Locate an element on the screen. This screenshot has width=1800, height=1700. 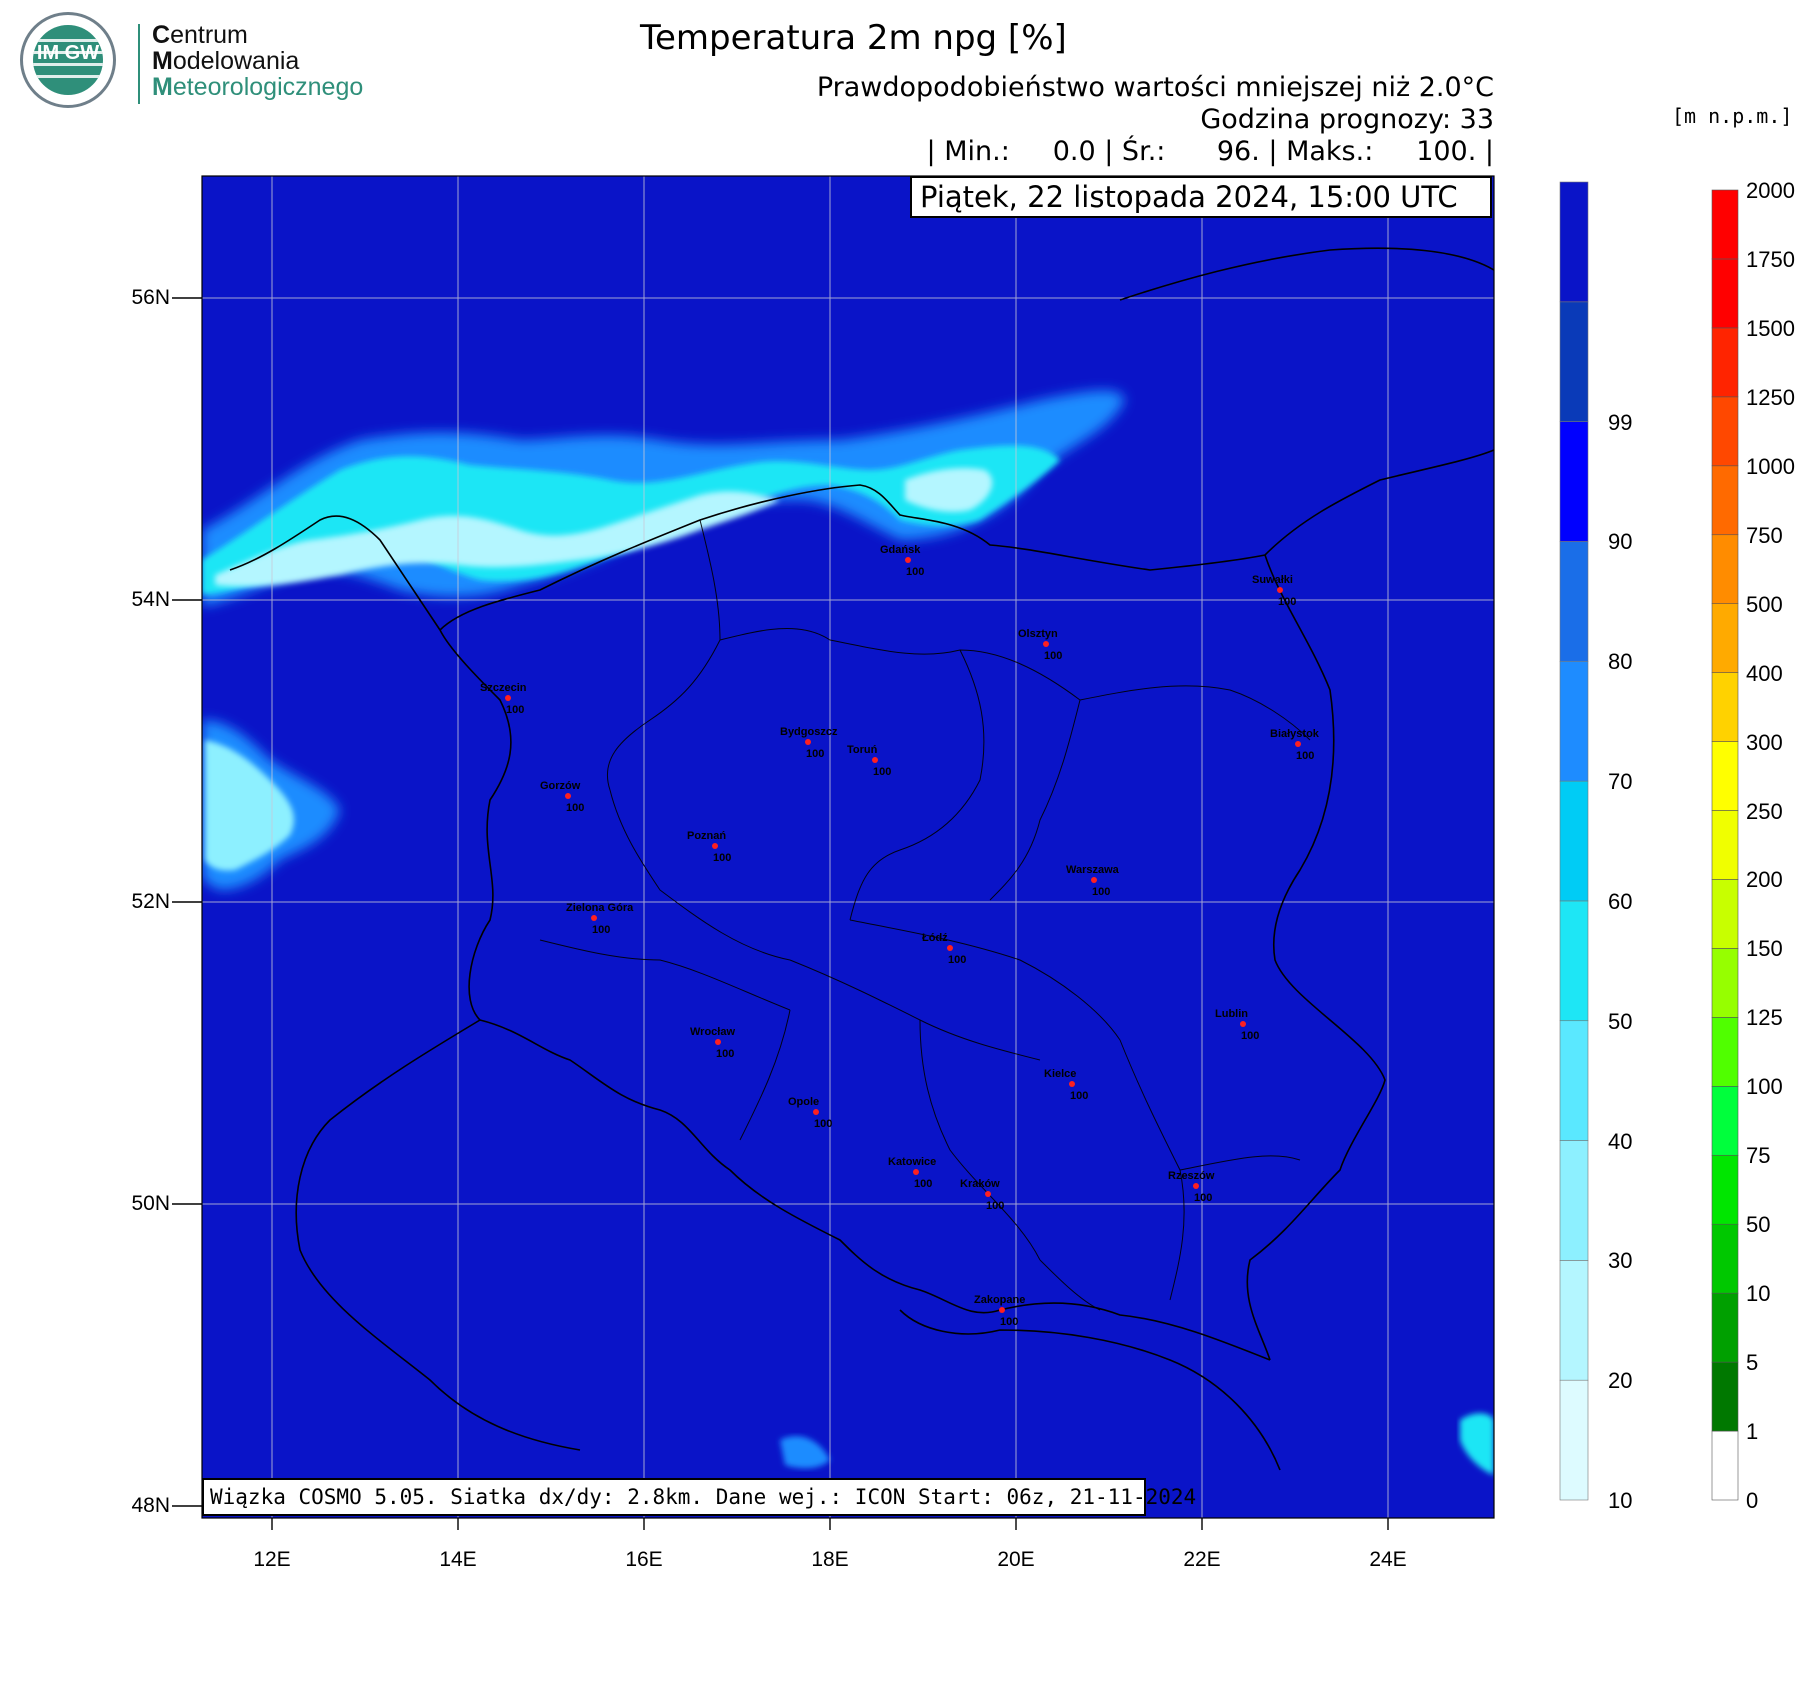
city-name: Poznań is located at coordinates (707, 836).